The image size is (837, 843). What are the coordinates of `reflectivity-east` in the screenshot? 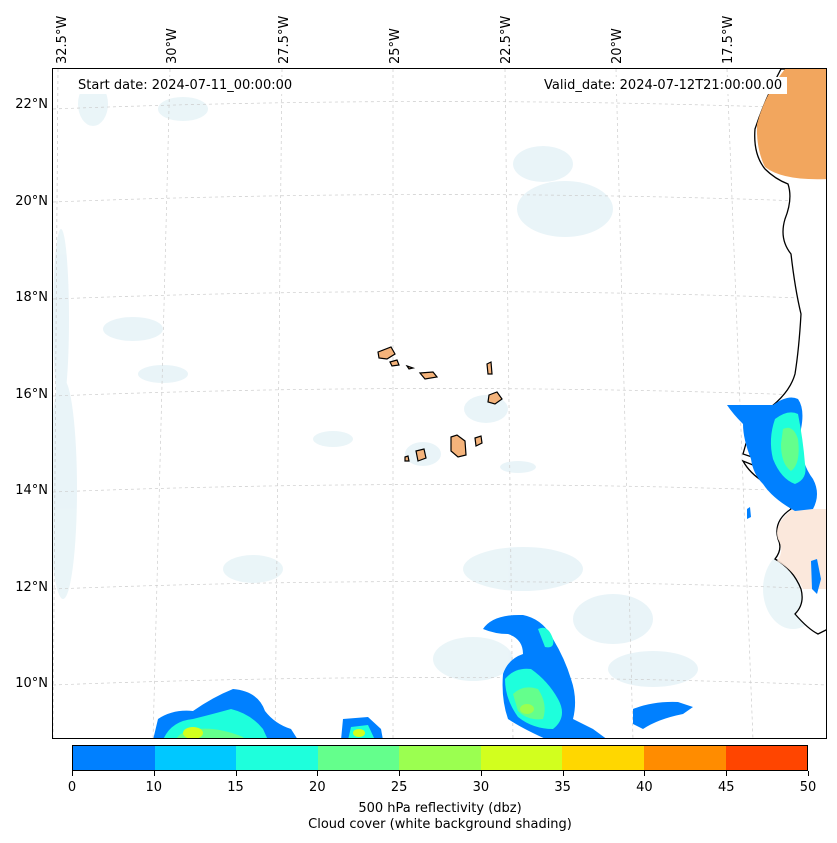 It's located at (774, 495).